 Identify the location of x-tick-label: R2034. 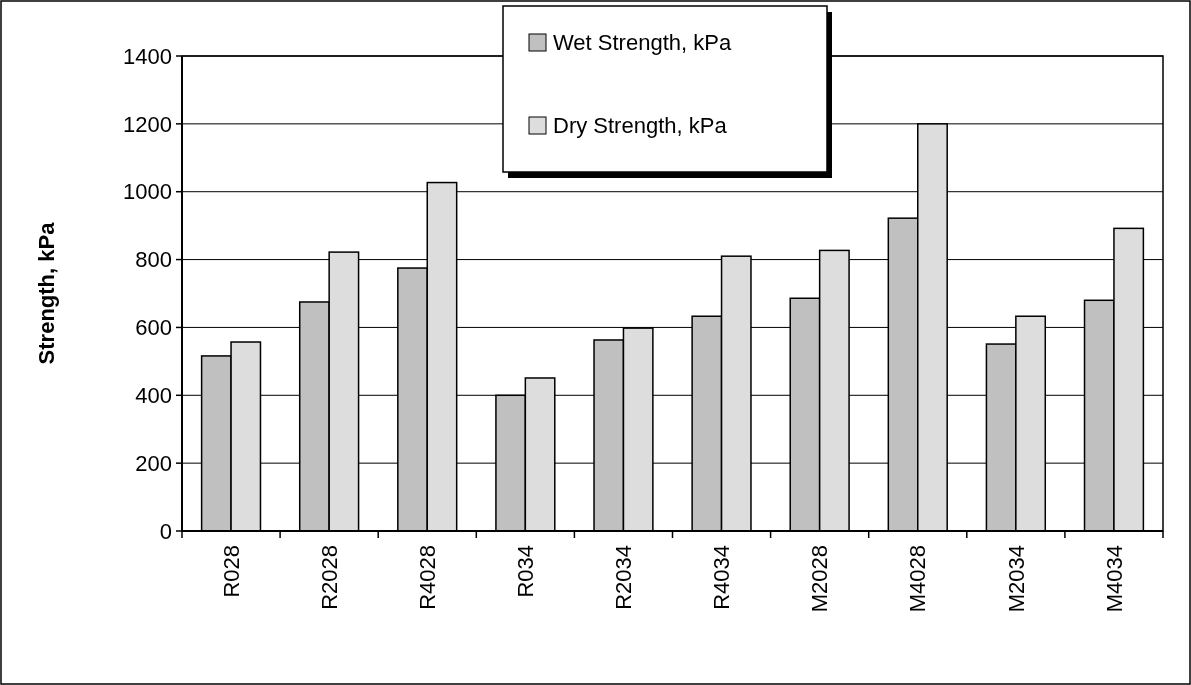
(624, 577).